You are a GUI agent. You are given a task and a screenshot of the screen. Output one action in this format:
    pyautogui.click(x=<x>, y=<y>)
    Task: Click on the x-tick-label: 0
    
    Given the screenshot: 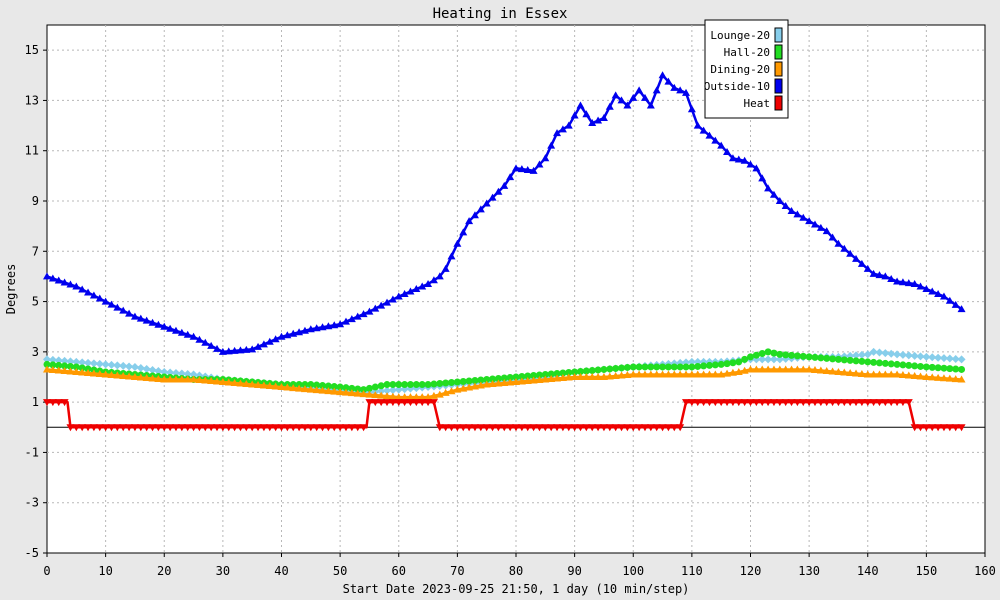 What is the action you would take?
    pyautogui.click(x=46, y=571)
    